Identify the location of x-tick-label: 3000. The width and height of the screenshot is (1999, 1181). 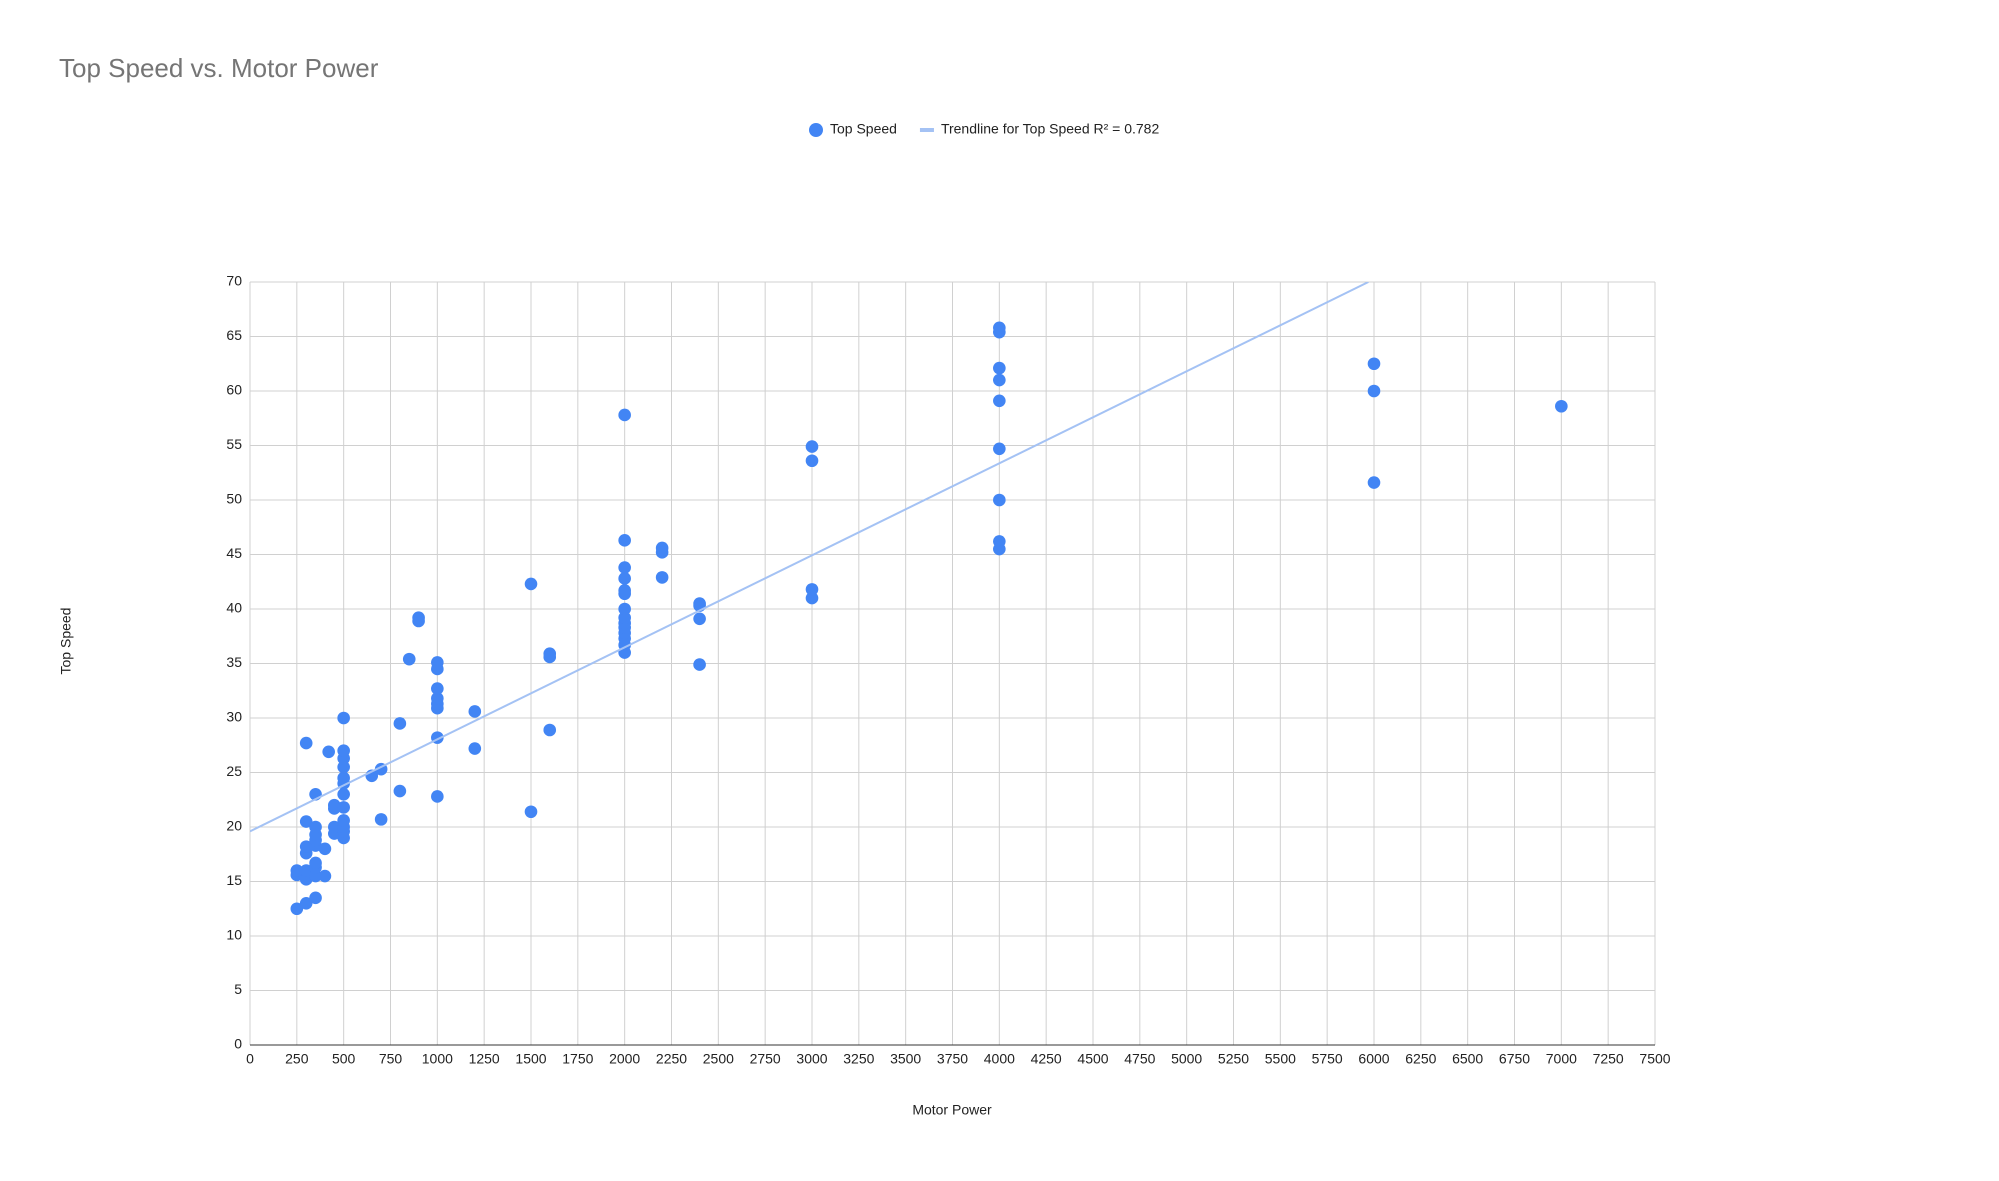
(811, 1059).